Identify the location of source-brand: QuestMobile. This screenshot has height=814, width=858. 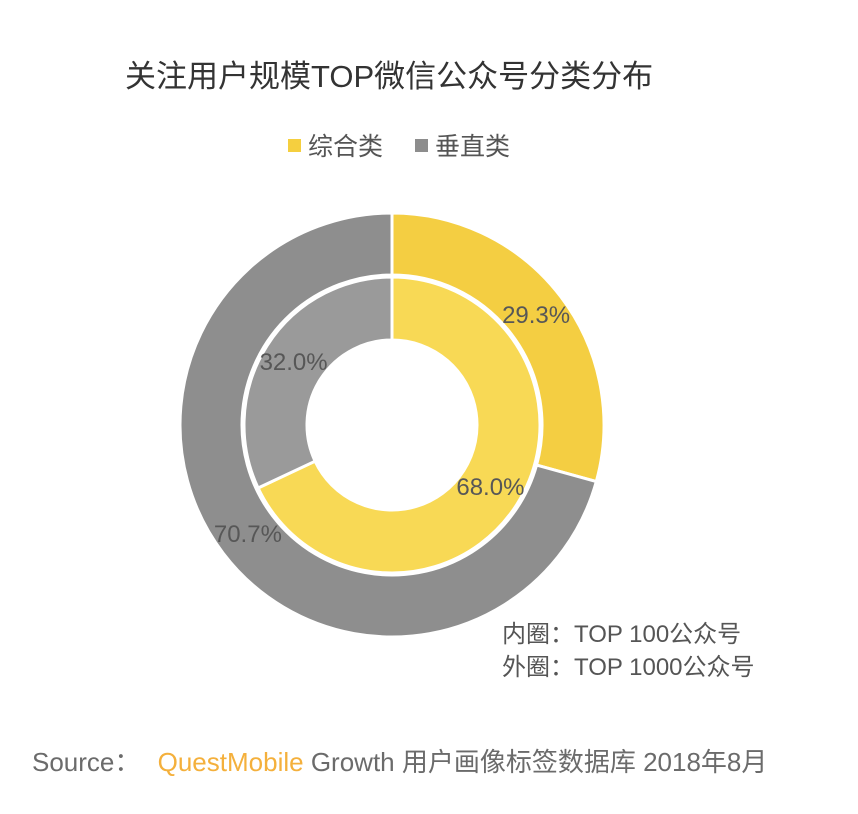
(230, 762).